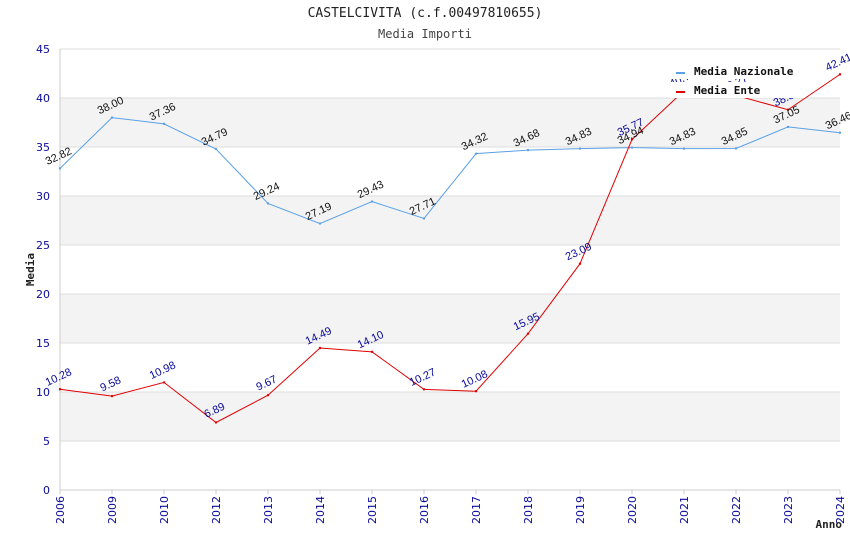 Image resolution: width=850 pixels, height=550 pixels. I want to click on y-axis-title: Media, so click(30, 269).